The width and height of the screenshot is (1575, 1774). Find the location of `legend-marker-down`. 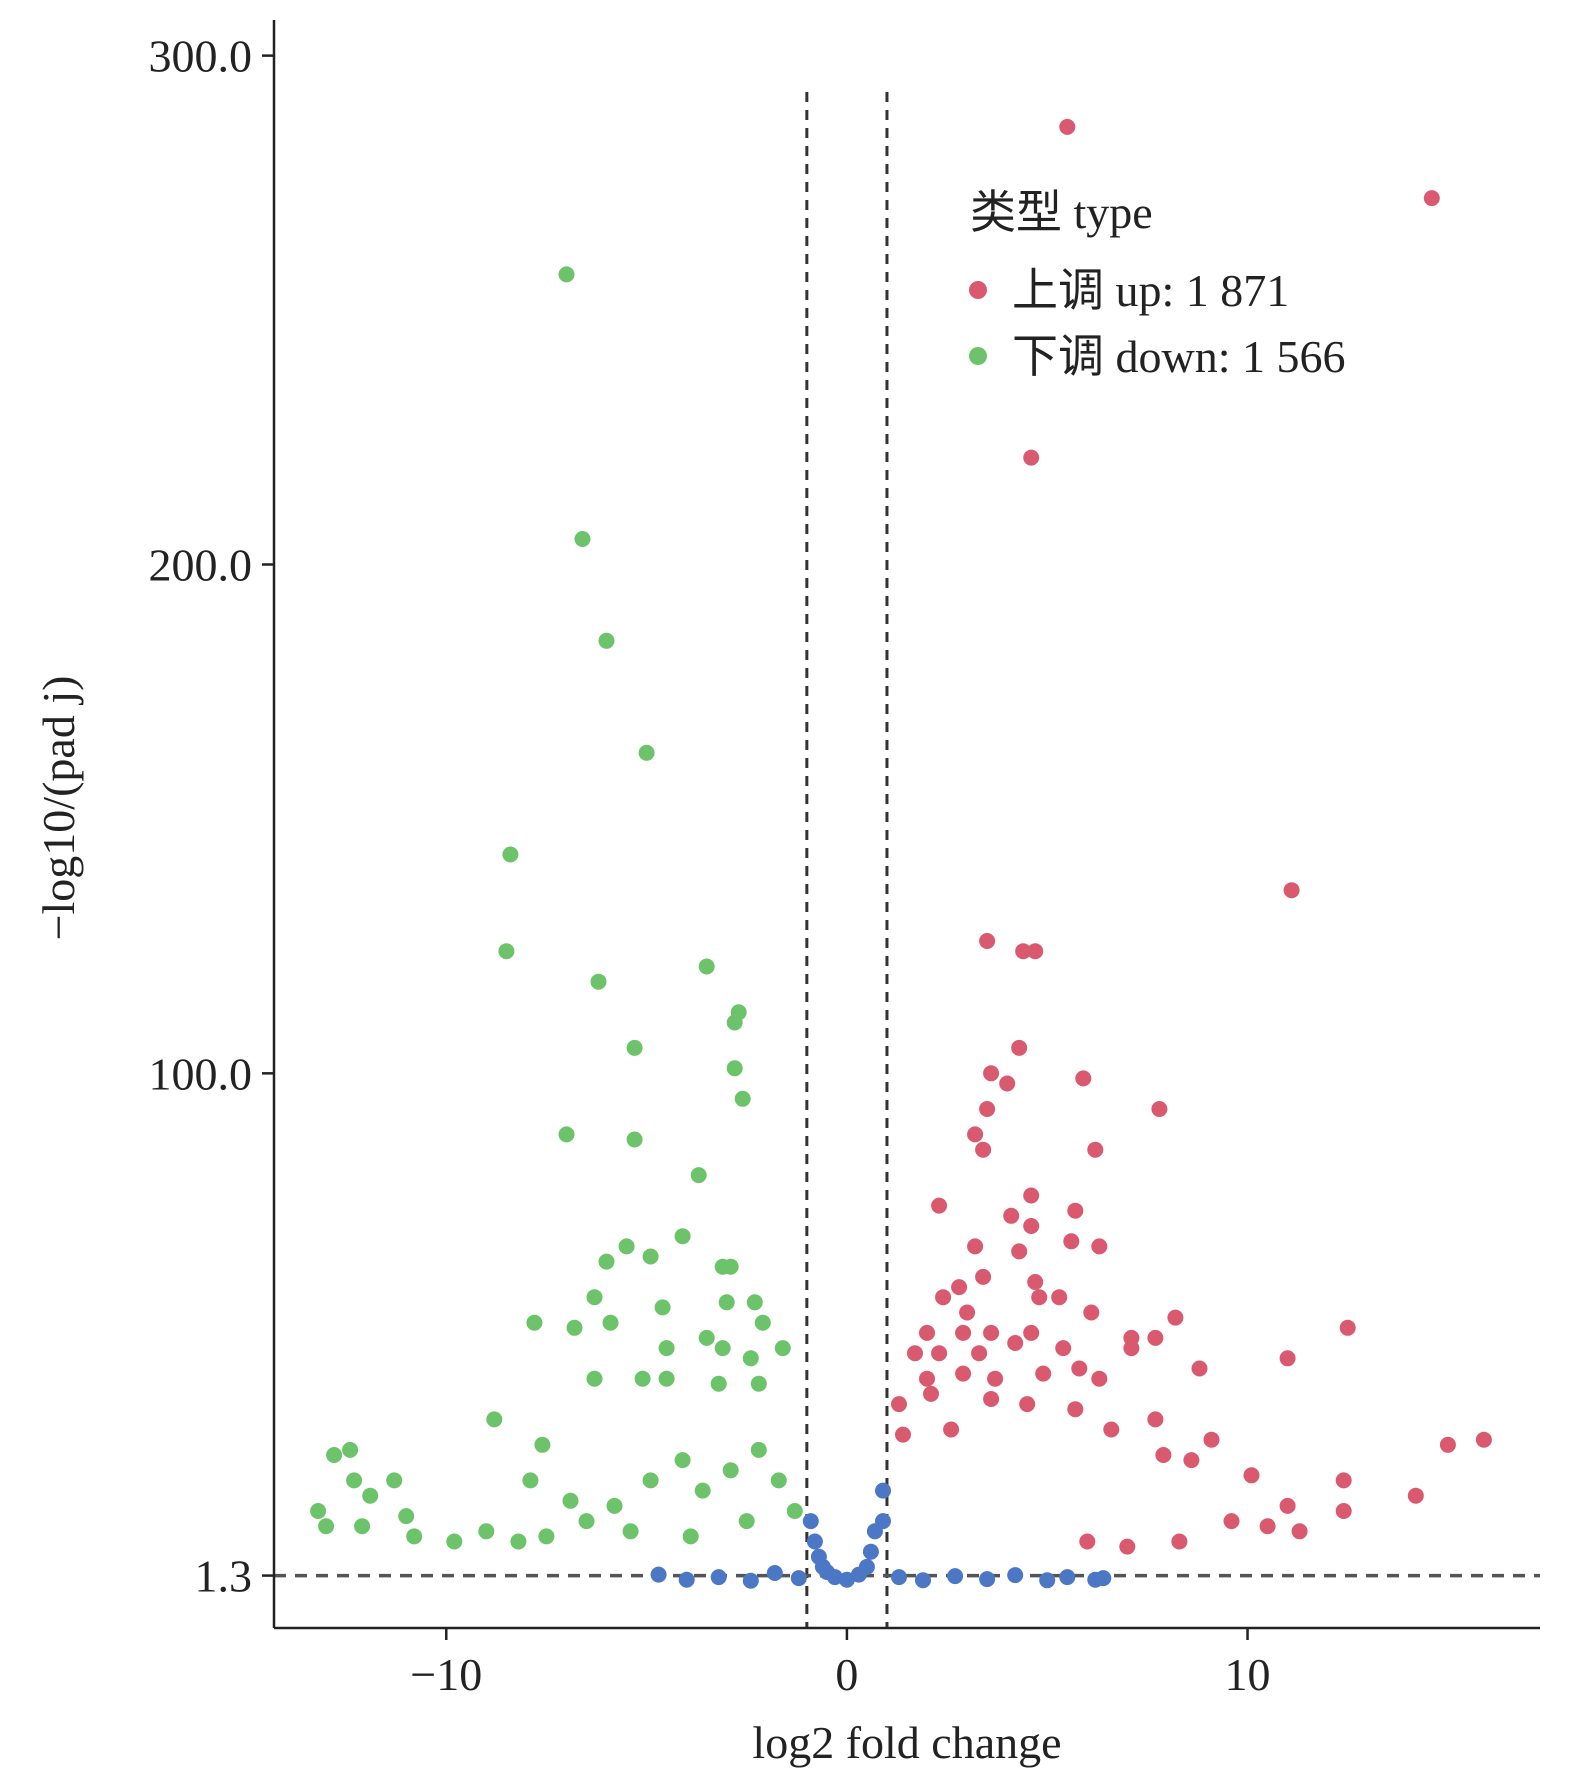

legend-marker-down is located at coordinates (978, 356).